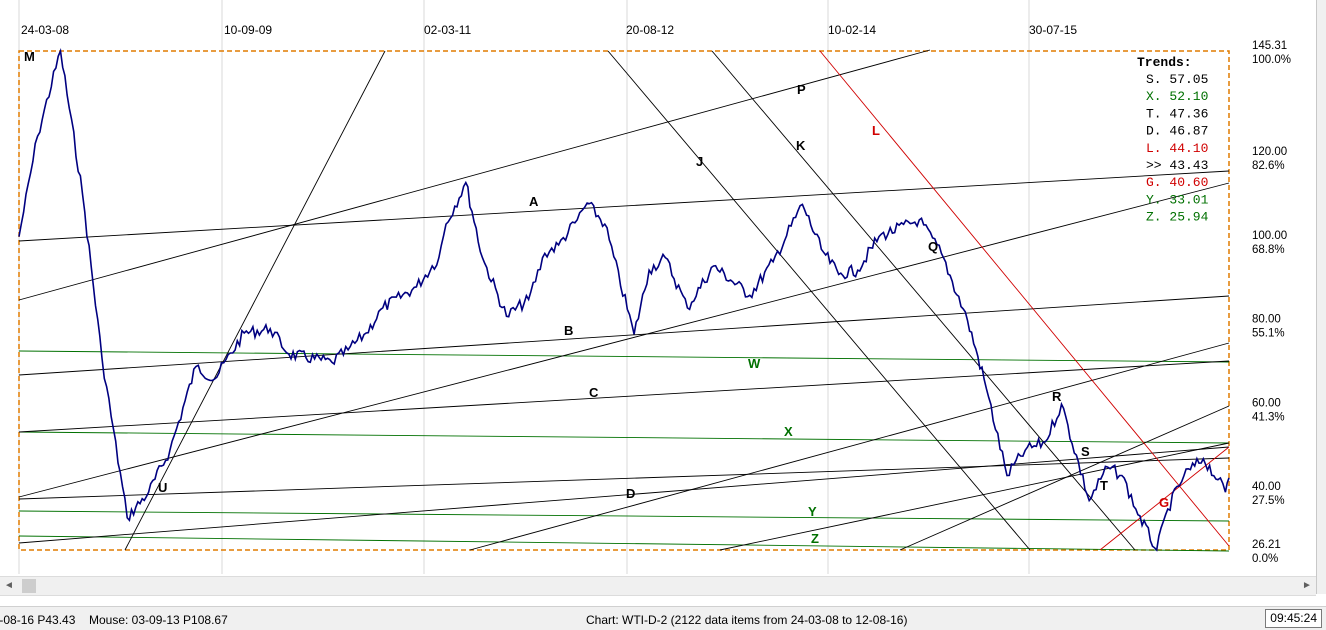 This screenshot has height=630, width=1326. I want to click on y-tick-percent: 0.0%, so click(1265, 559).